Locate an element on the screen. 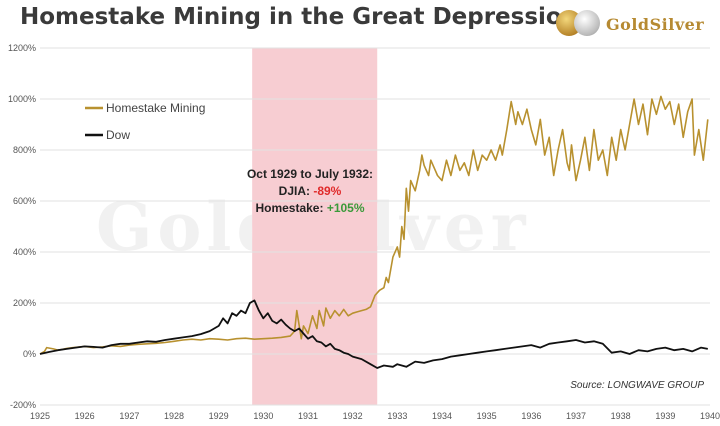 This screenshot has height=426, width=720. annotation-homestake: Homestake: +105% is located at coordinates (309, 208).